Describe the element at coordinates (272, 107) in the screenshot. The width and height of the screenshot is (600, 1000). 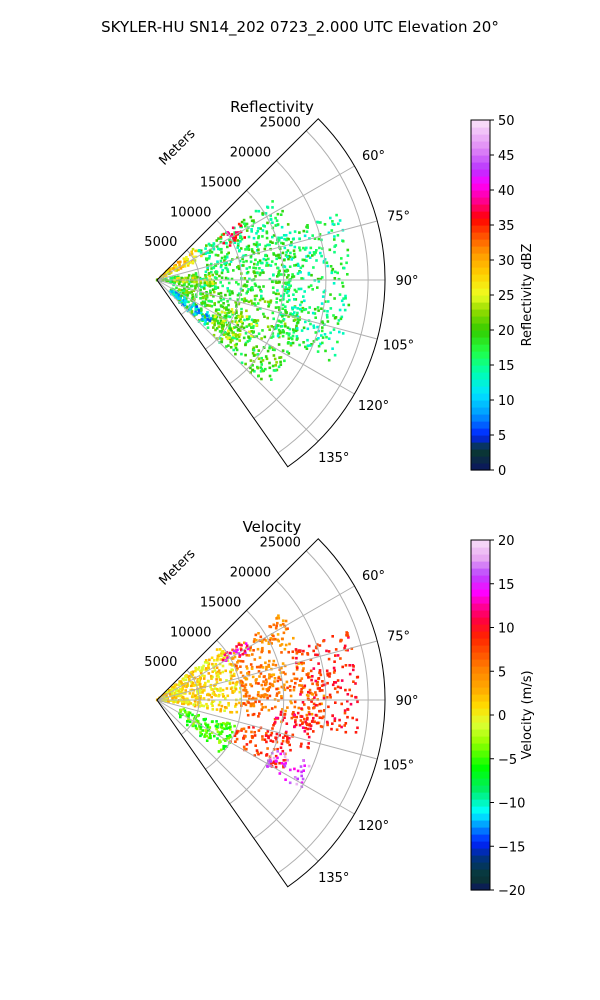
I see `panel-title: Reflectivity` at that location.